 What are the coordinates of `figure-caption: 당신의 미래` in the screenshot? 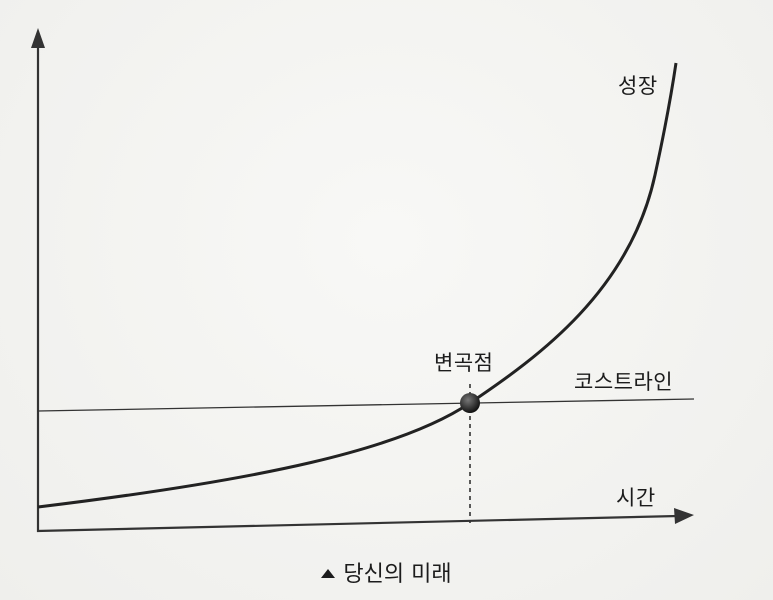 It's located at (386, 572).